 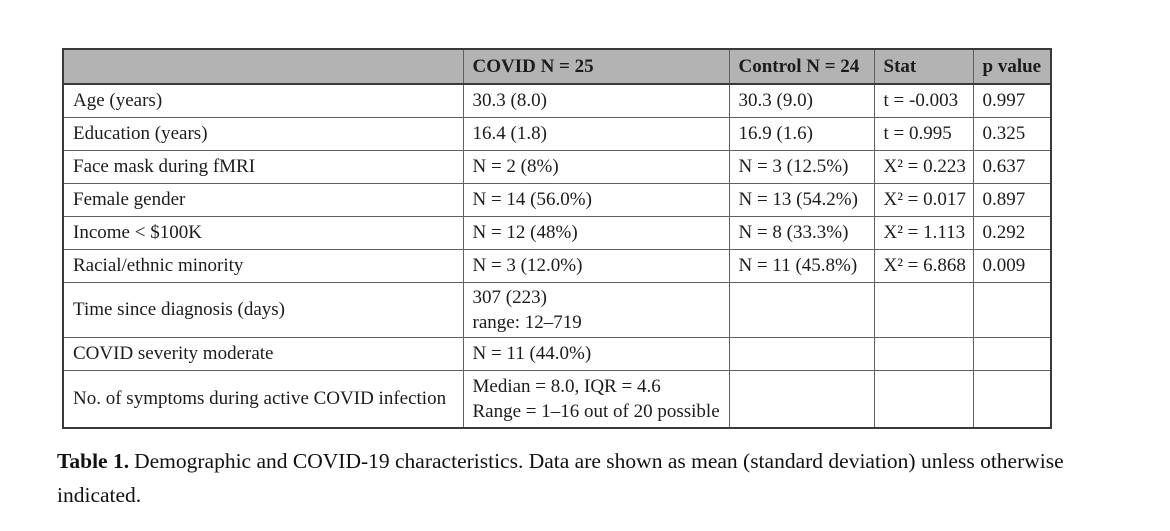 I want to click on covid-value-cell: N = 3 (12.0%), so click(x=596, y=266).